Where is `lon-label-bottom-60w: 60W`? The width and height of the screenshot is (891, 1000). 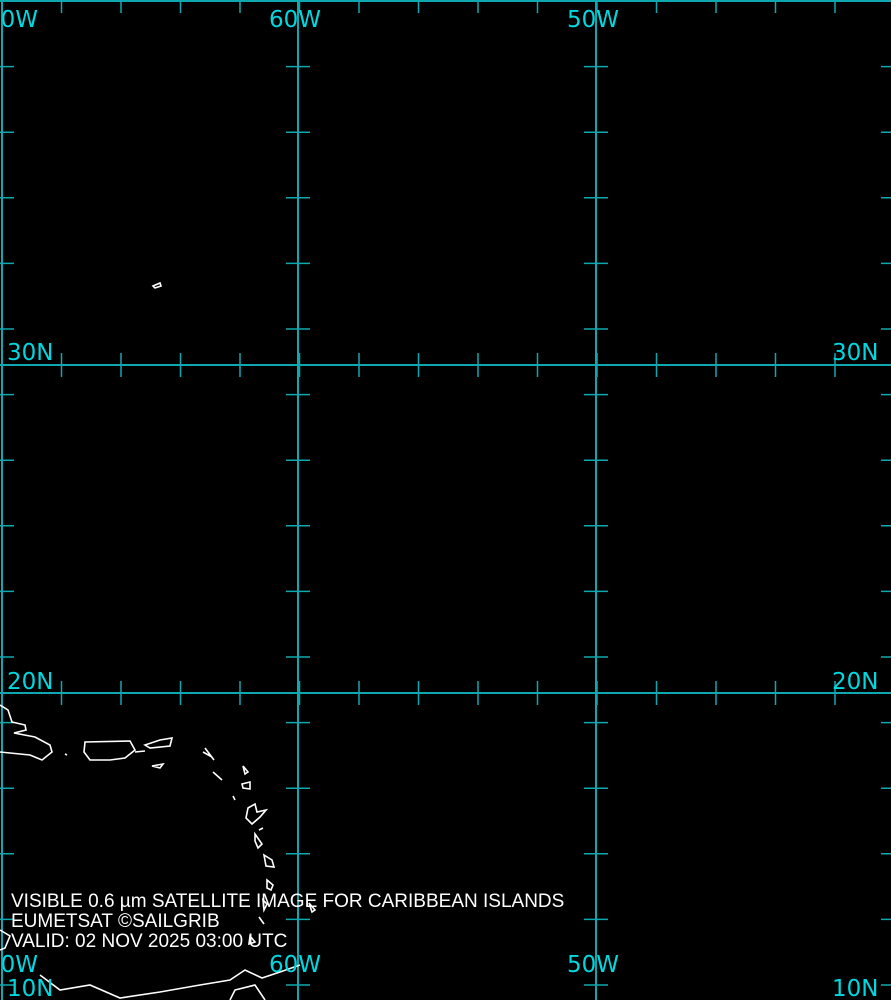
lon-label-bottom-60w: 60W is located at coordinates (295, 965).